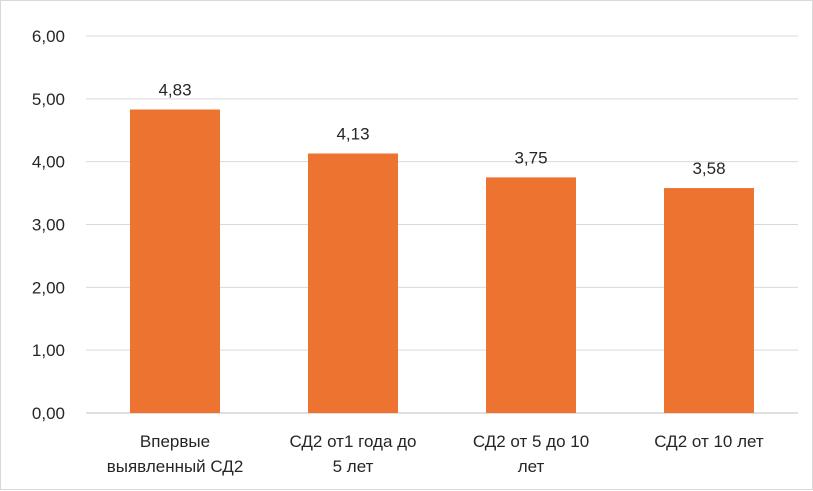 The image size is (813, 491). I want to click on y-tick-label: 6,00, so click(48, 36).